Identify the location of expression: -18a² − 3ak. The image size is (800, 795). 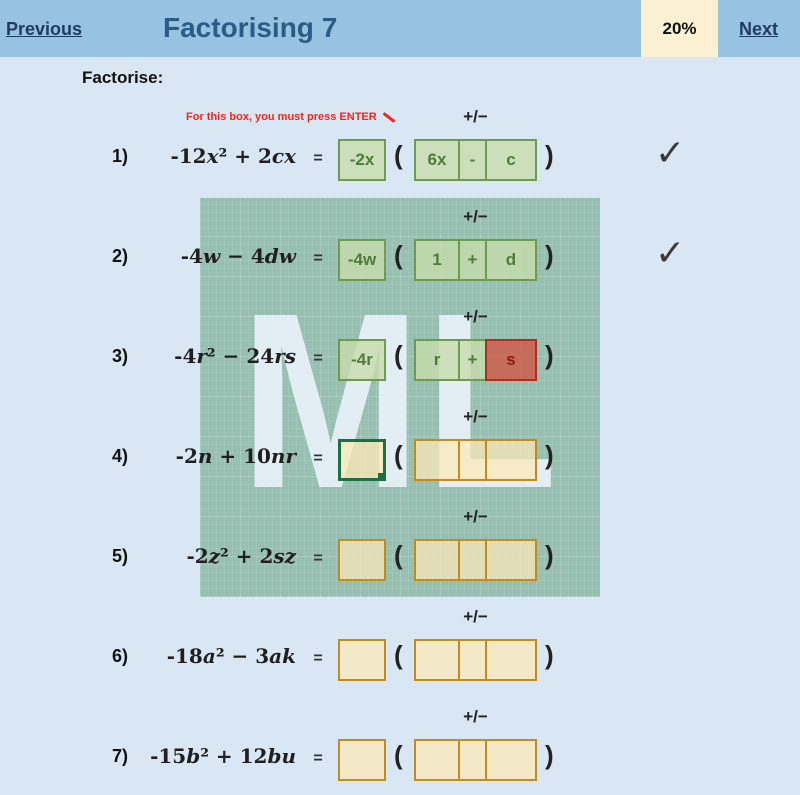
(231, 656).